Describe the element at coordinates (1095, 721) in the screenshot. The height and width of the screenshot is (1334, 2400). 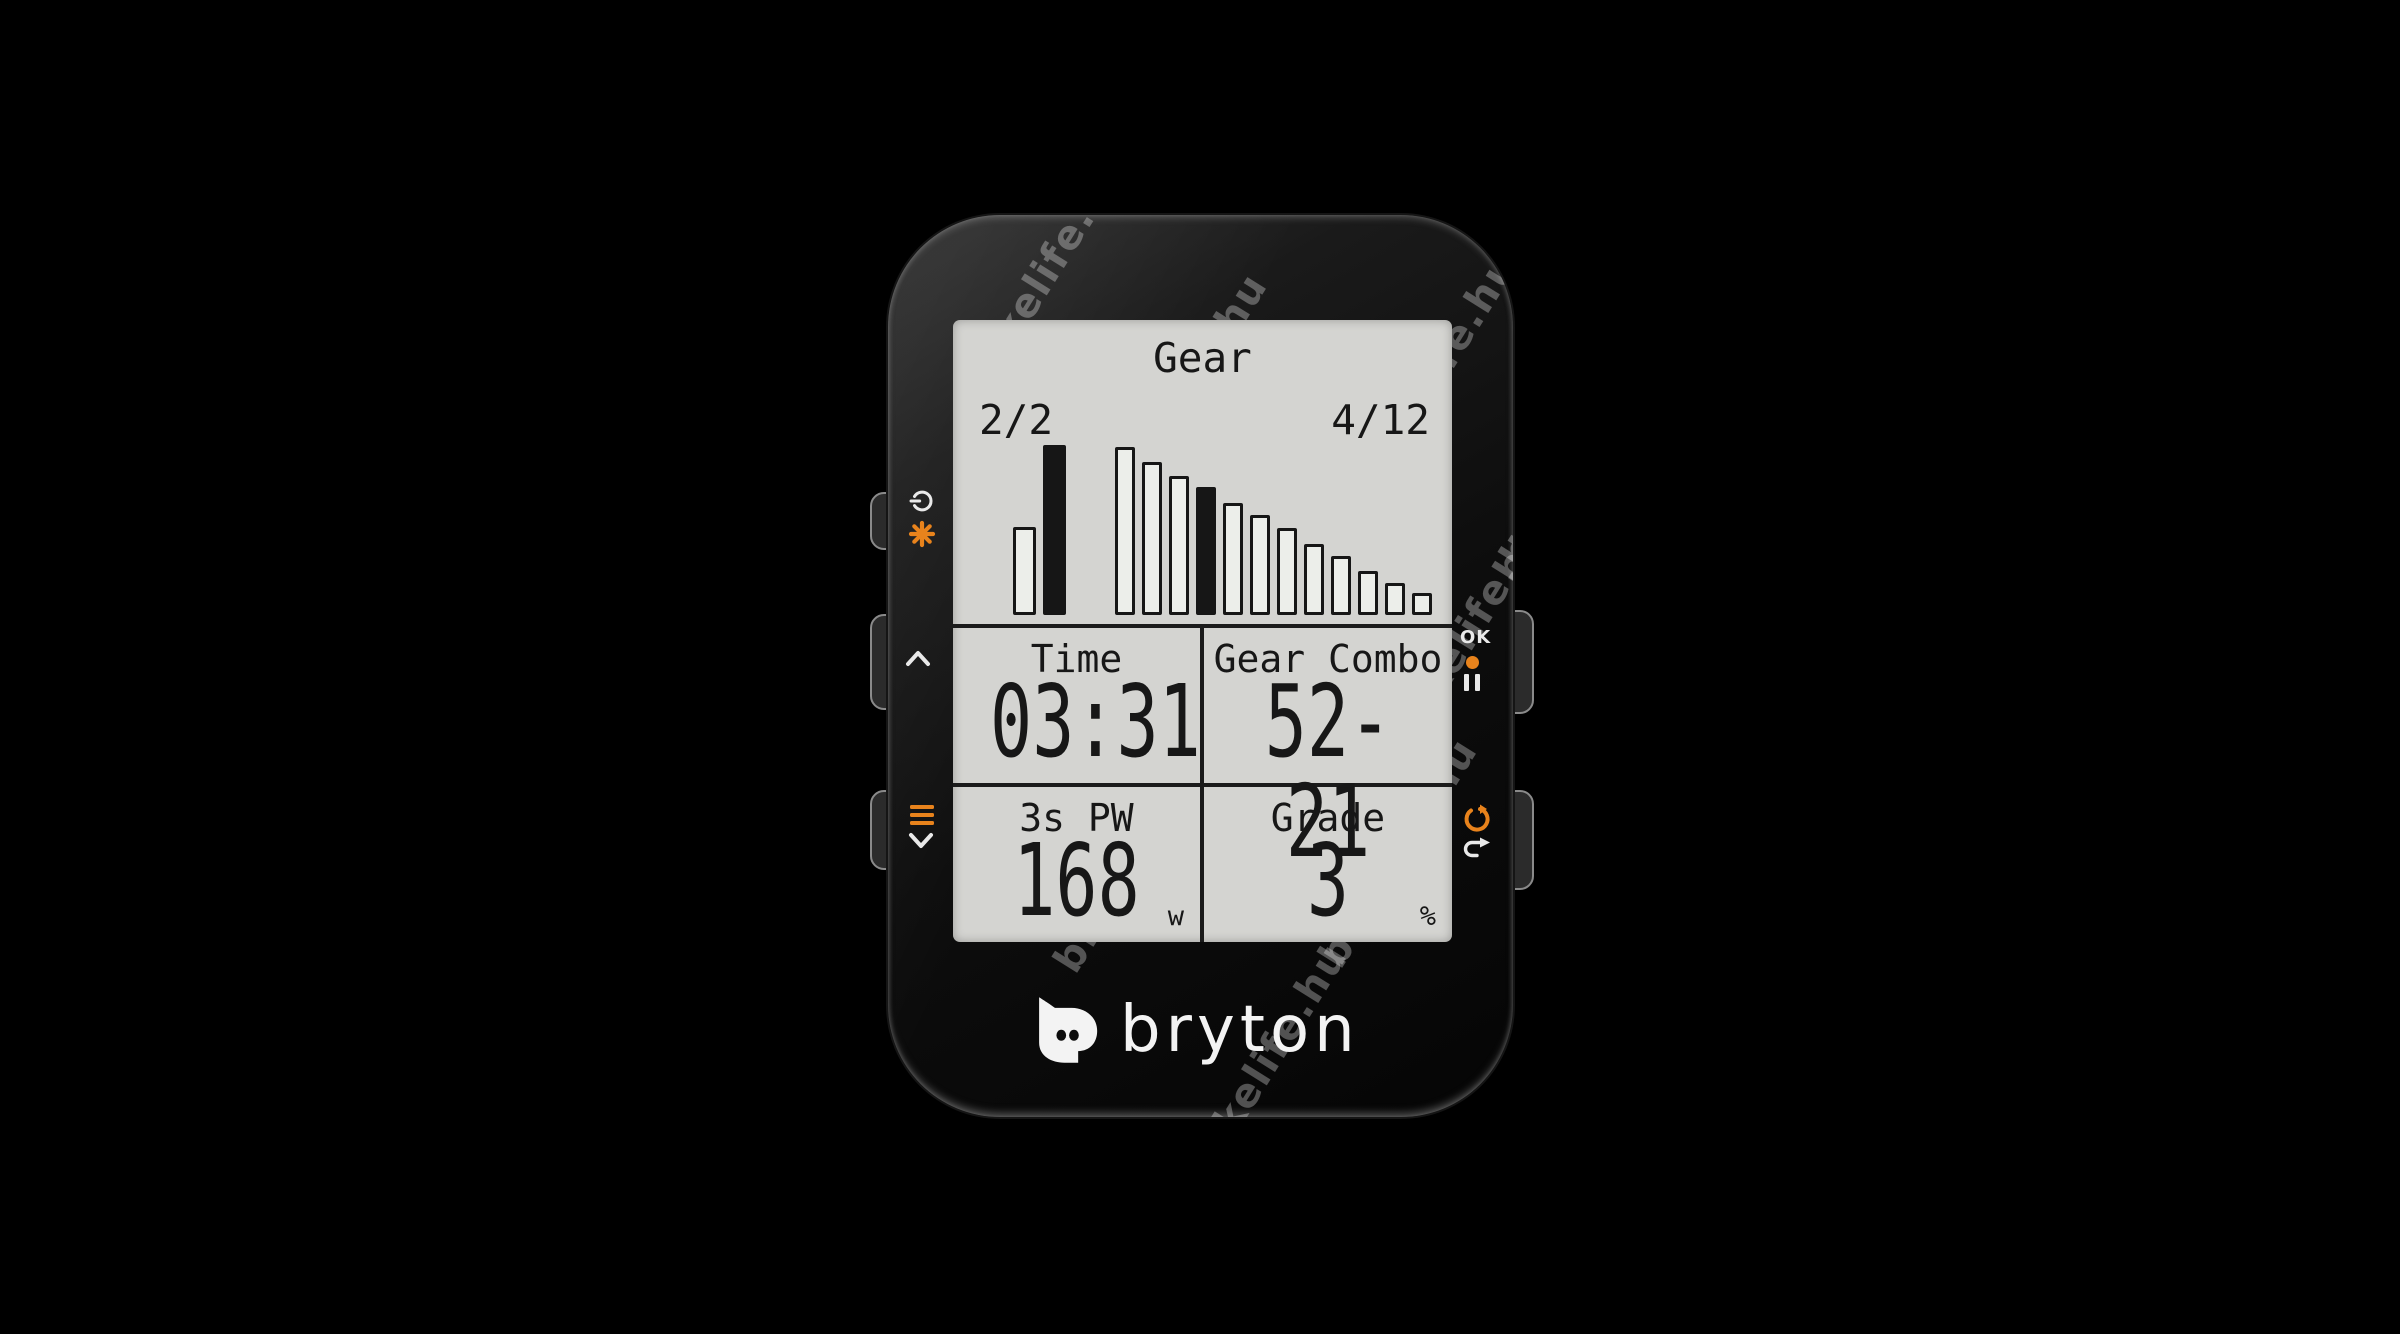
I see `cell-value: 03:31` at that location.